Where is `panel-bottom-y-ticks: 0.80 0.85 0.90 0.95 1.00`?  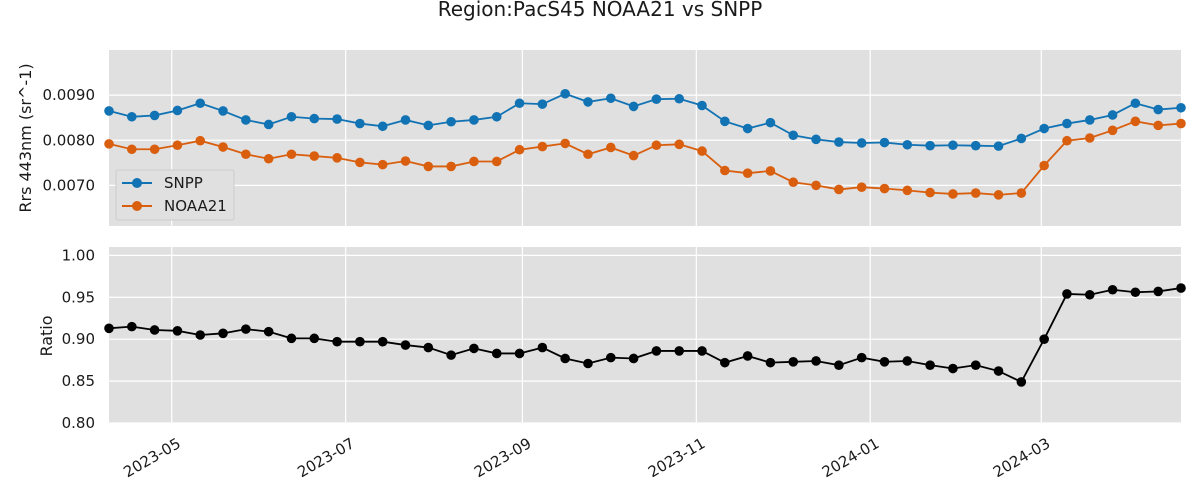 panel-bottom-y-ticks: 0.80 0.85 0.90 0.95 1.00 is located at coordinates (78, 339).